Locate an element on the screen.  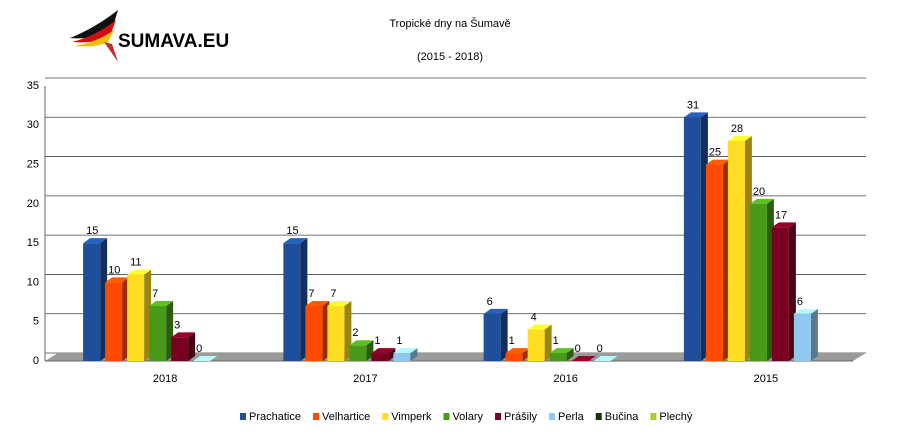
legend-label: Prášily is located at coordinates (521, 417).